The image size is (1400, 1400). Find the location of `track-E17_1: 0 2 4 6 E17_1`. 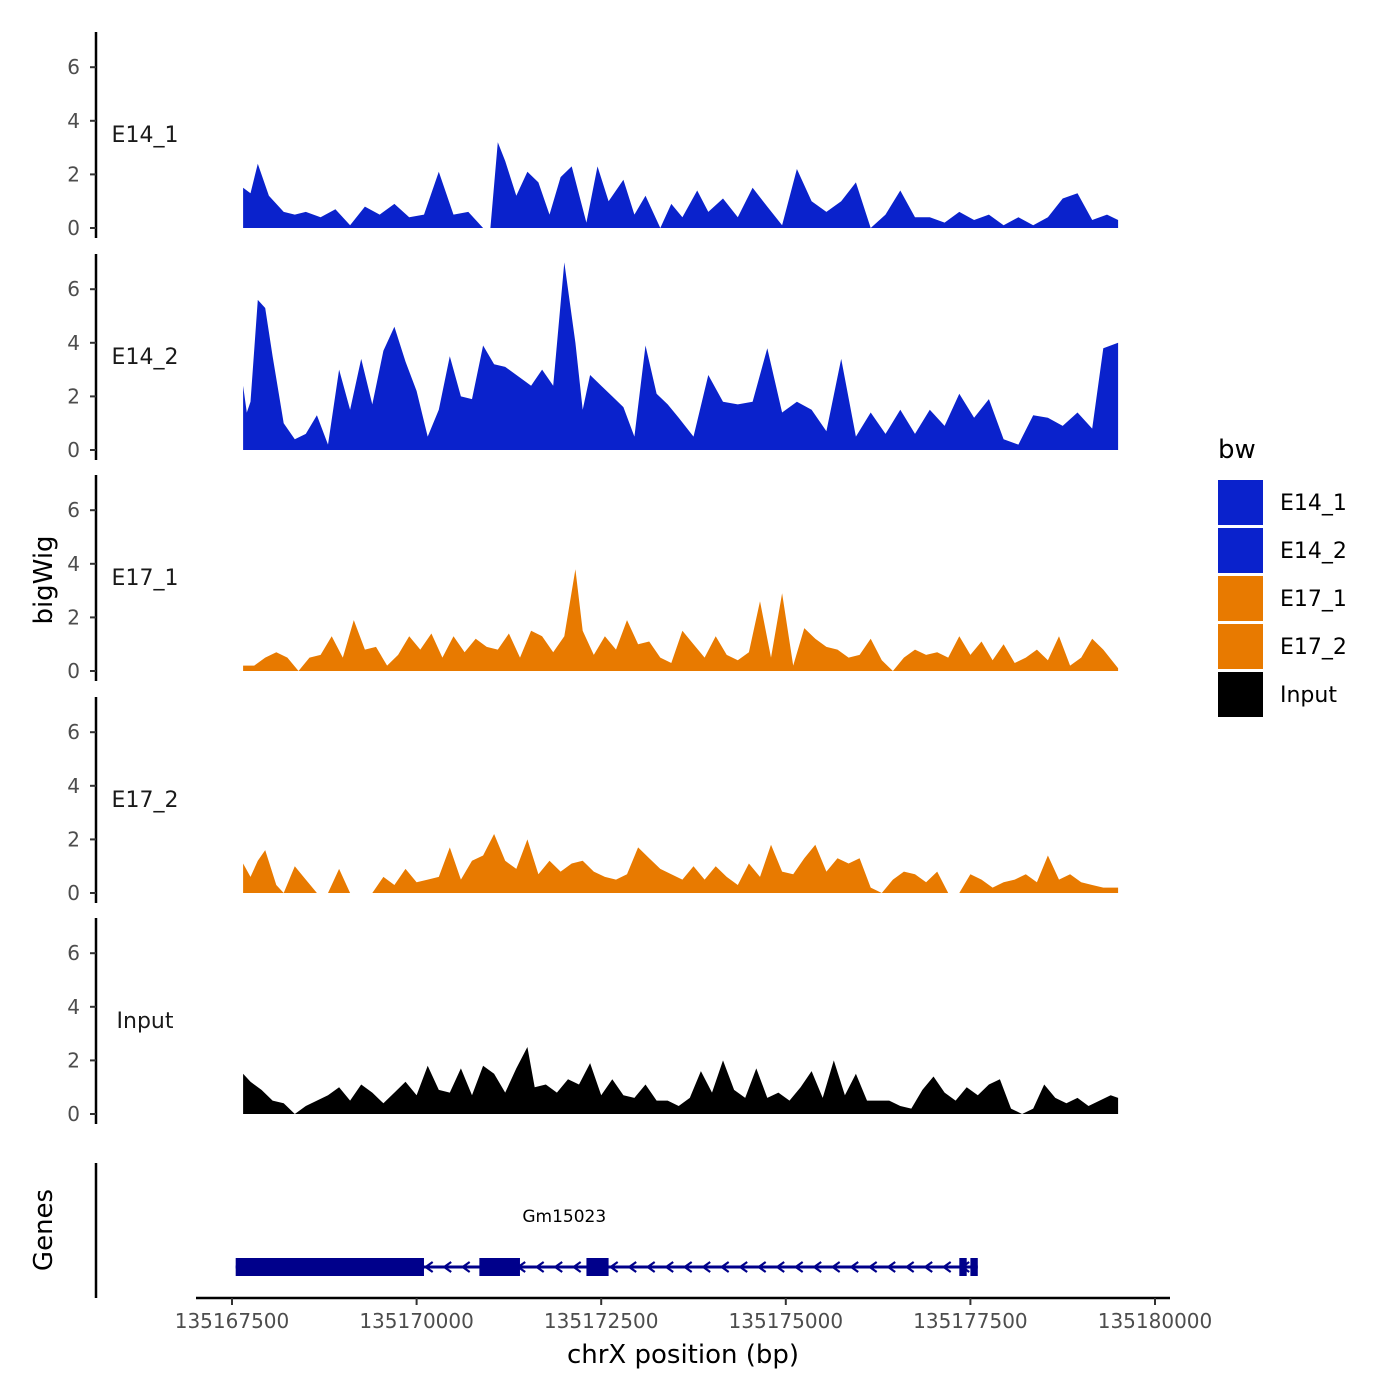

track-E17_1: 0 2 4 6 E17_1 is located at coordinates (593, 579).